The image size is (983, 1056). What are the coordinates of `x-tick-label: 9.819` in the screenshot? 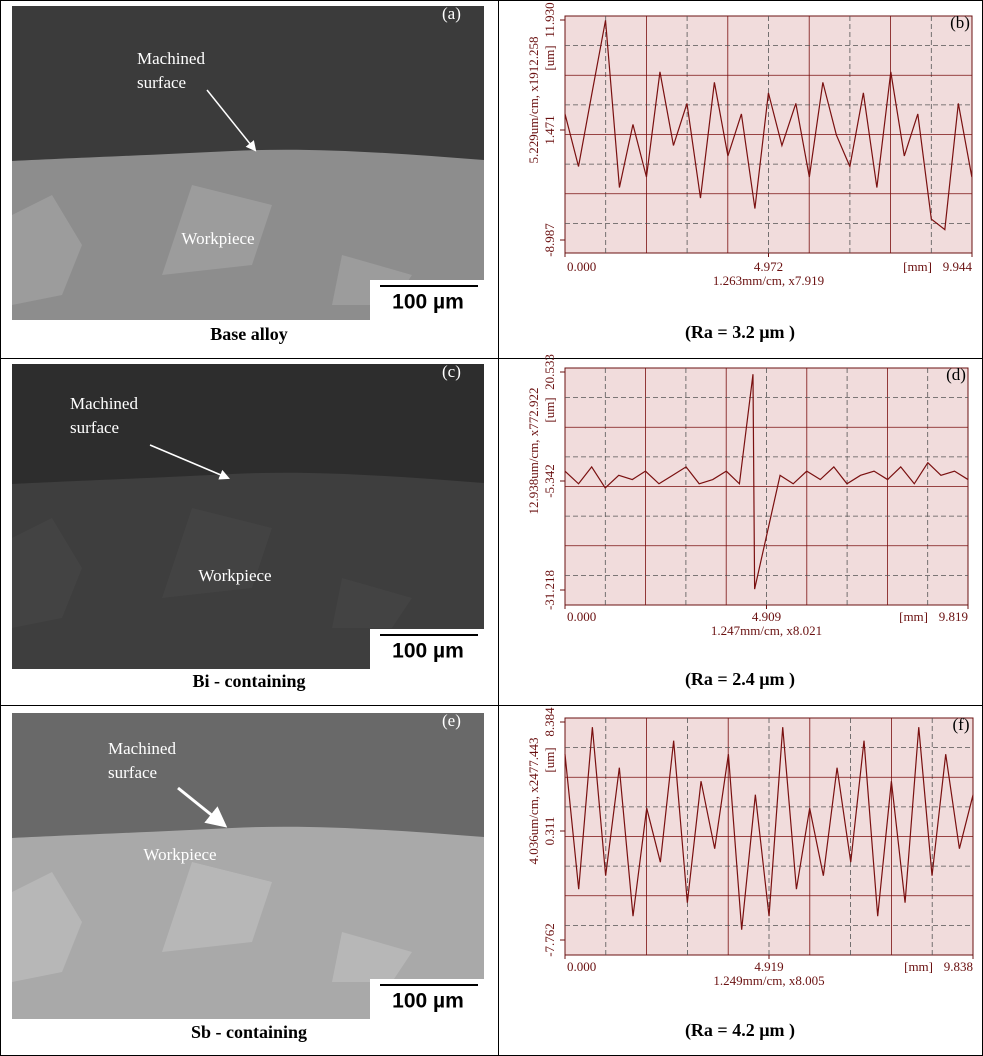 It's located at (953, 616).